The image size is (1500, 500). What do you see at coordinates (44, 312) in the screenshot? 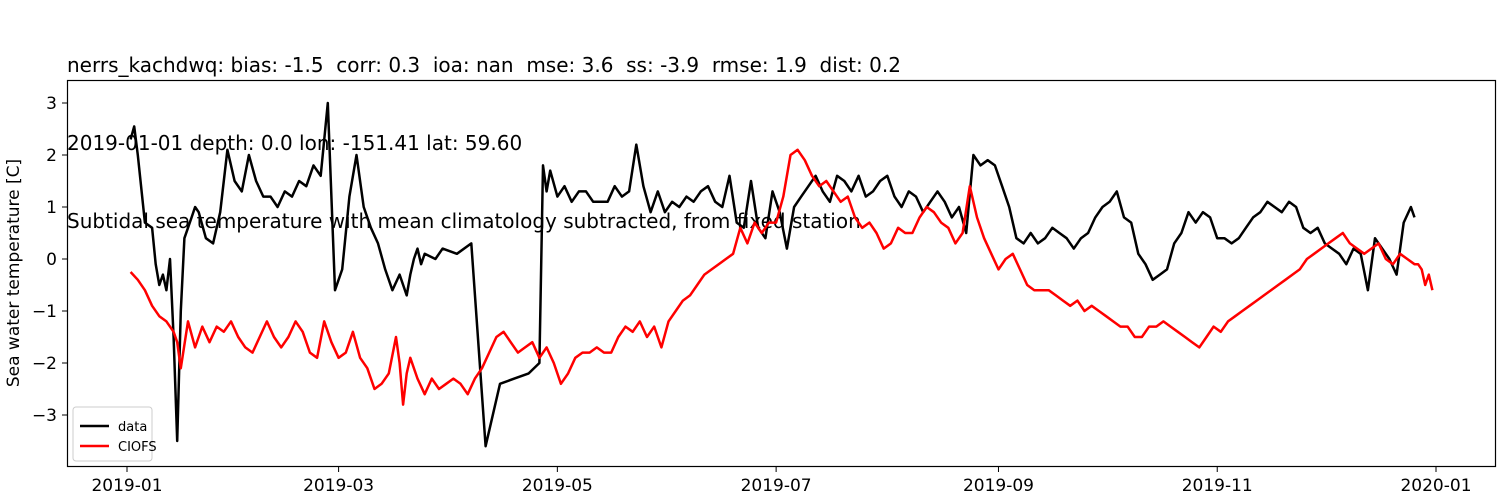
I see `y-tick-label: −1` at bounding box center [44, 312].